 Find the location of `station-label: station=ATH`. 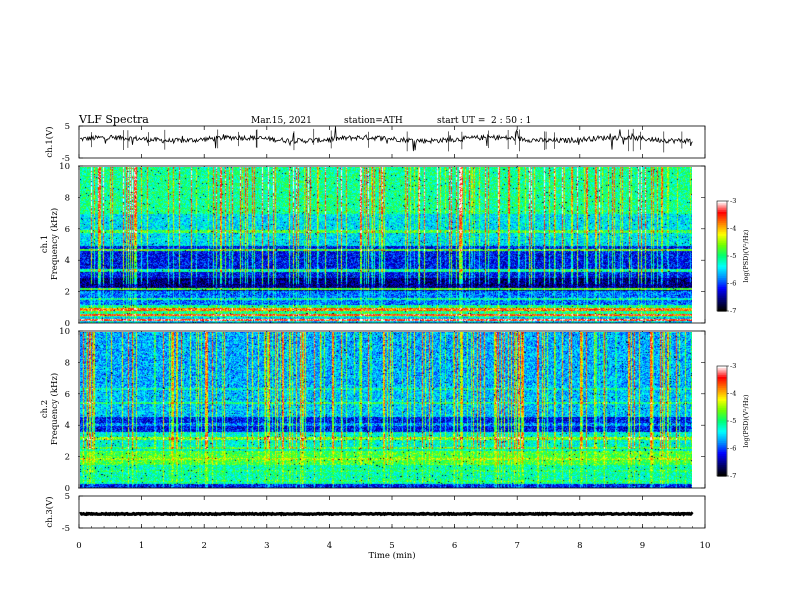

station-label: station=ATH is located at coordinates (373, 121).